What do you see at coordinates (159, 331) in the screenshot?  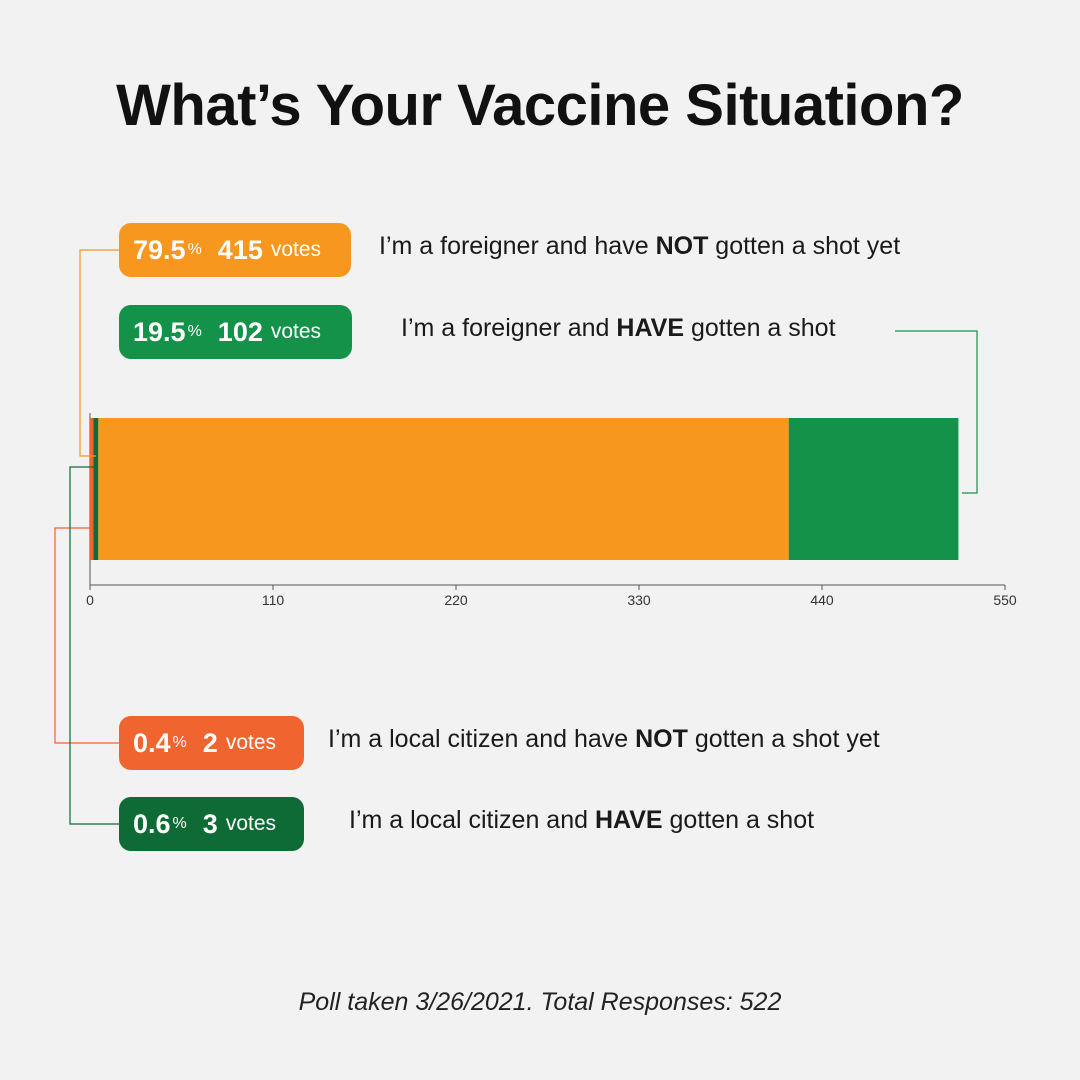 I see `badge-percent: 19.5` at bounding box center [159, 331].